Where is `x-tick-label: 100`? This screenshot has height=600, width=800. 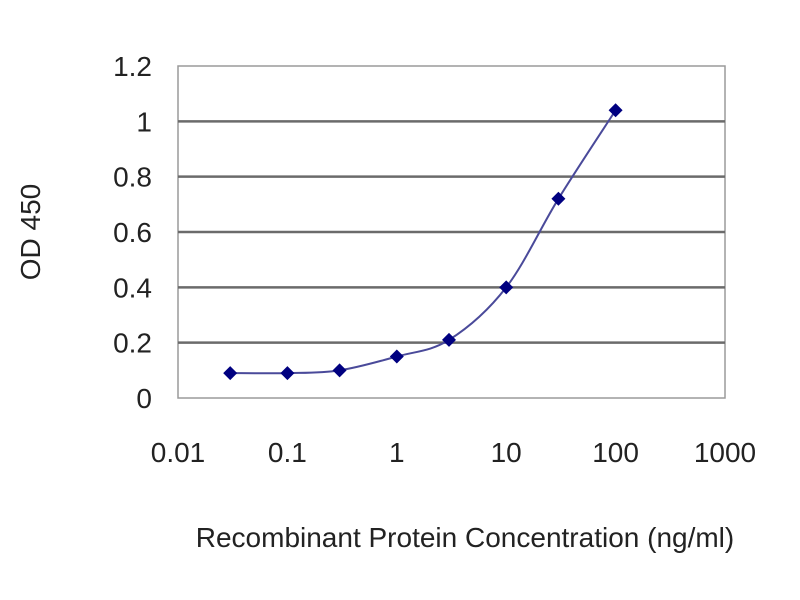 x-tick-label: 100 is located at coordinates (615, 452).